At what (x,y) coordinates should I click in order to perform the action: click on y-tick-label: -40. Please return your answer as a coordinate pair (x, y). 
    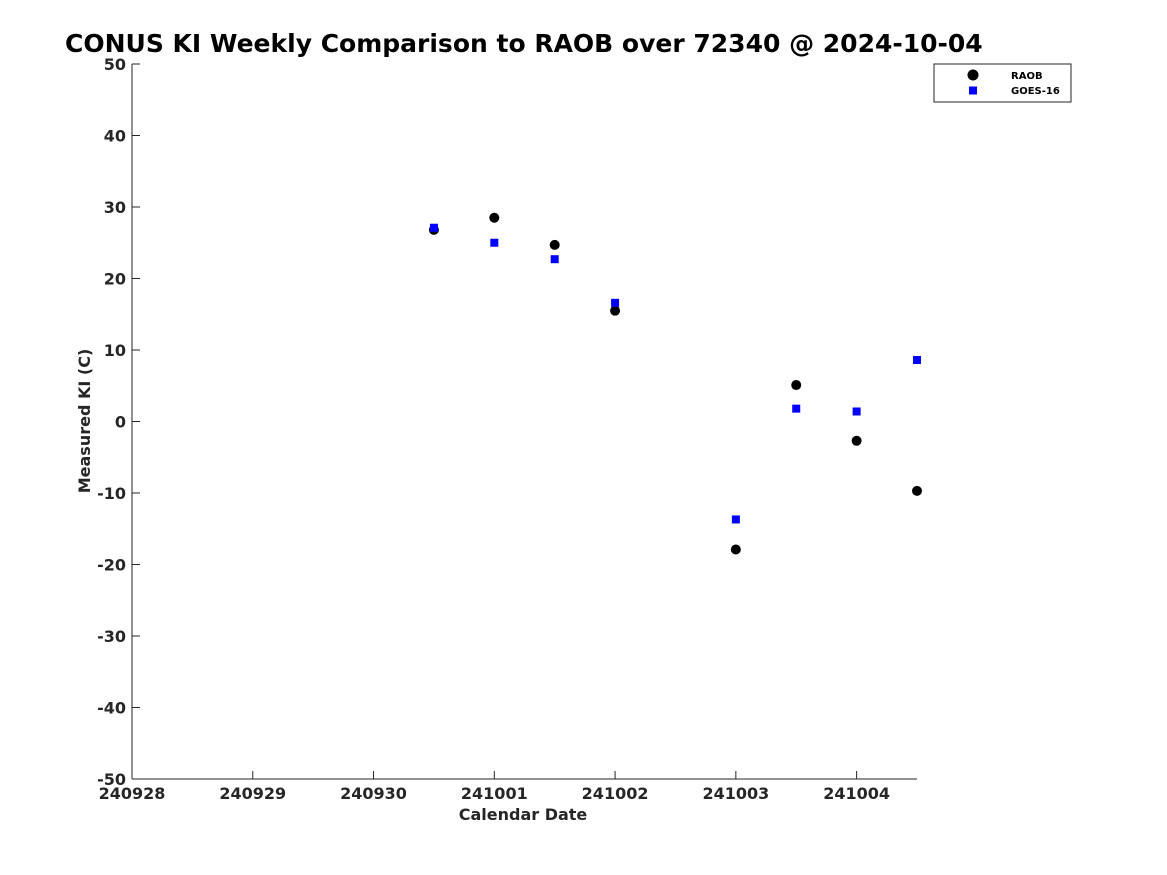
    Looking at the image, I should click on (111, 708).